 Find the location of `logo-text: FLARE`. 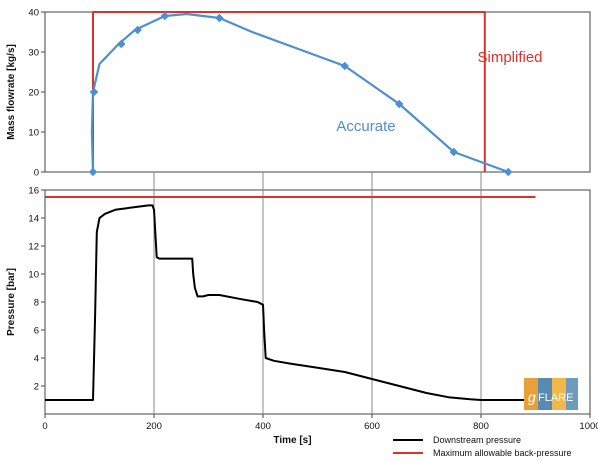

logo-text: FLARE is located at coordinates (555, 398).